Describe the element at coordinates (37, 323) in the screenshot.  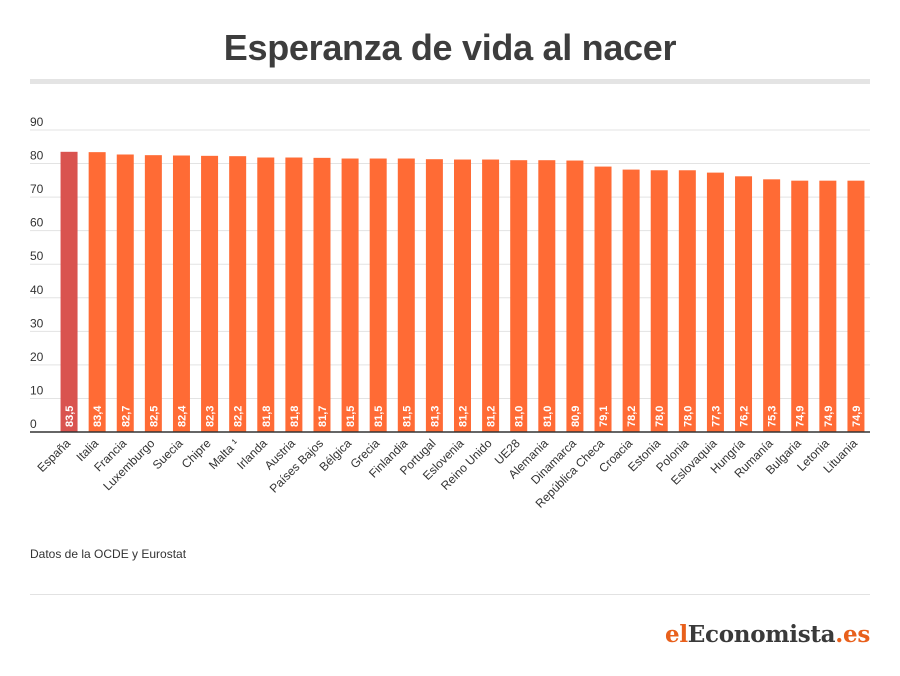
I see `y-tick-label: 30` at that location.